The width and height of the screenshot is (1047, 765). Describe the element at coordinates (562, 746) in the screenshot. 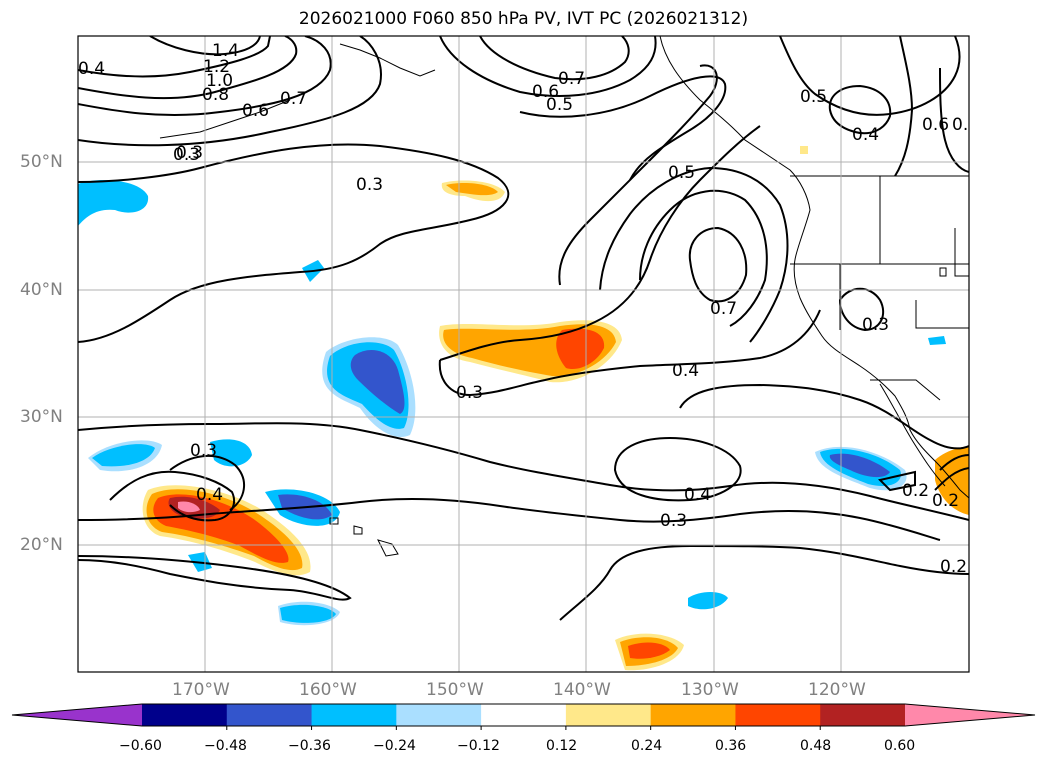

I see `colorbar-tick-label: 0.12` at that location.